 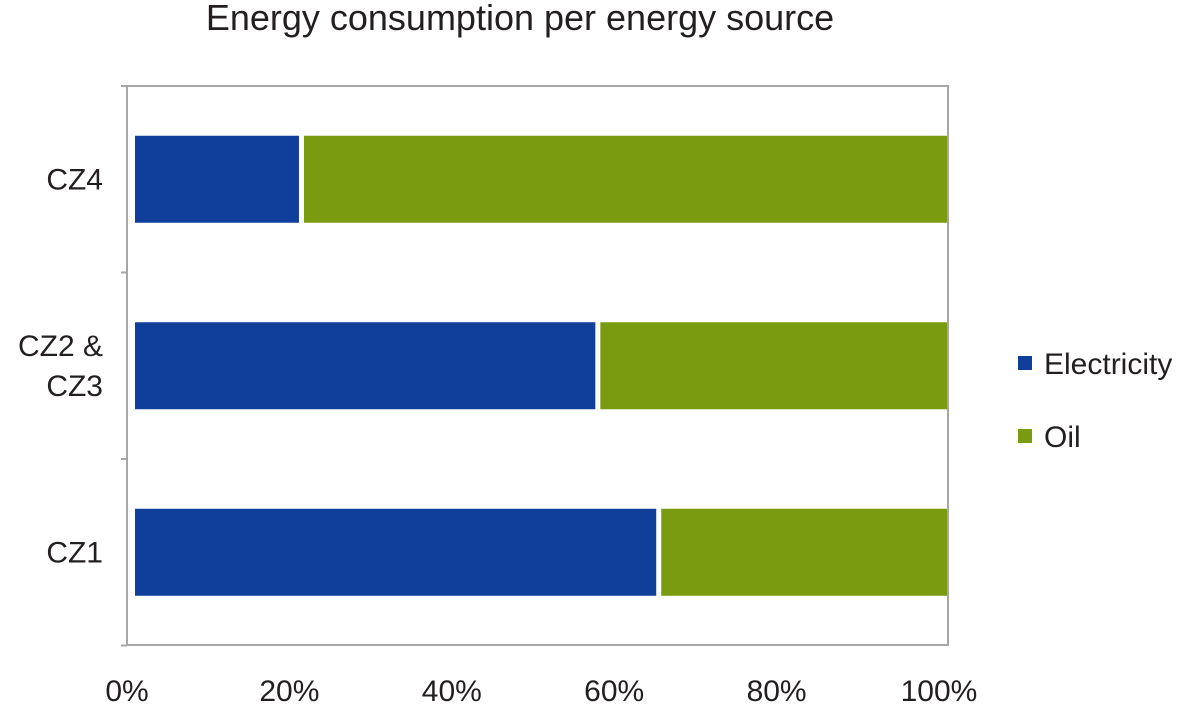 I want to click on x-tick-label: 20%, so click(x=289, y=690).